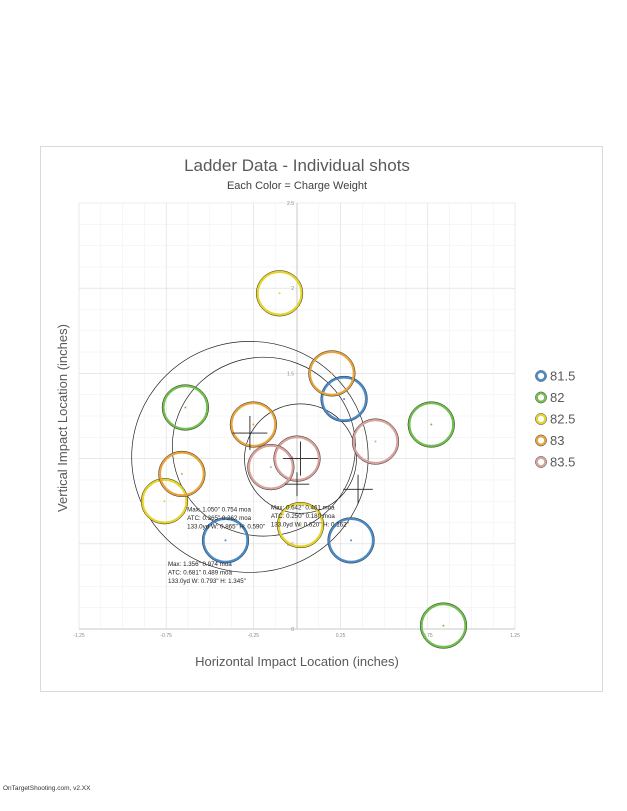  Describe the element at coordinates (254, 636) in the screenshot. I see `x-tick-label: -0.25` at that location.